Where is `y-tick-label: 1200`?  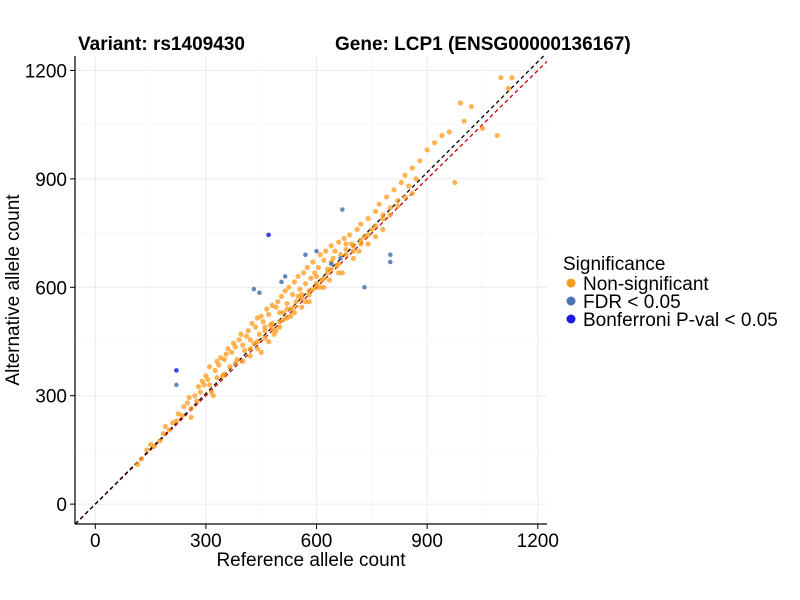 y-tick-label: 1200 is located at coordinates (46, 71).